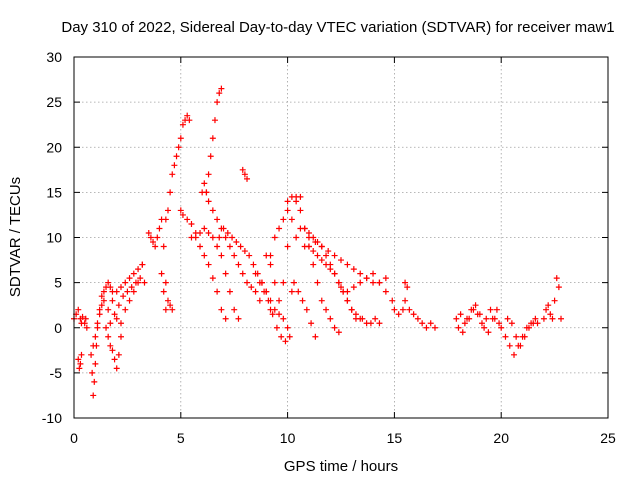  What do you see at coordinates (177, 167) in the screenshot?
I see `series-rise-c` at bounding box center [177, 167].